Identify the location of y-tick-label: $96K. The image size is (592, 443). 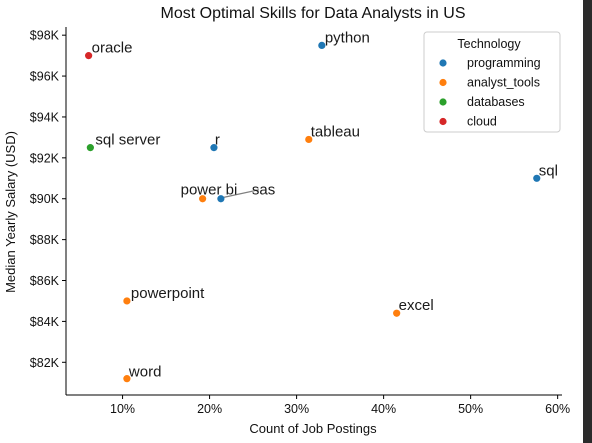
(45, 77).